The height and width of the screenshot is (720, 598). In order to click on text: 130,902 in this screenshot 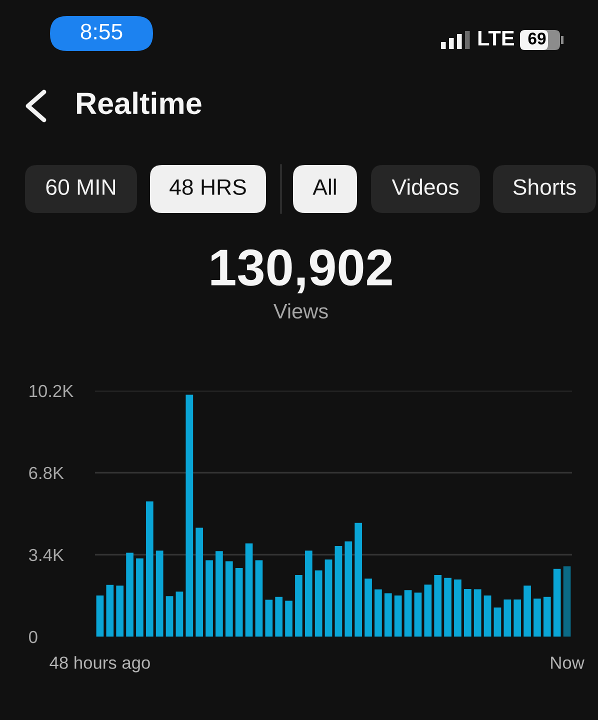, I will do `click(301, 271)`.